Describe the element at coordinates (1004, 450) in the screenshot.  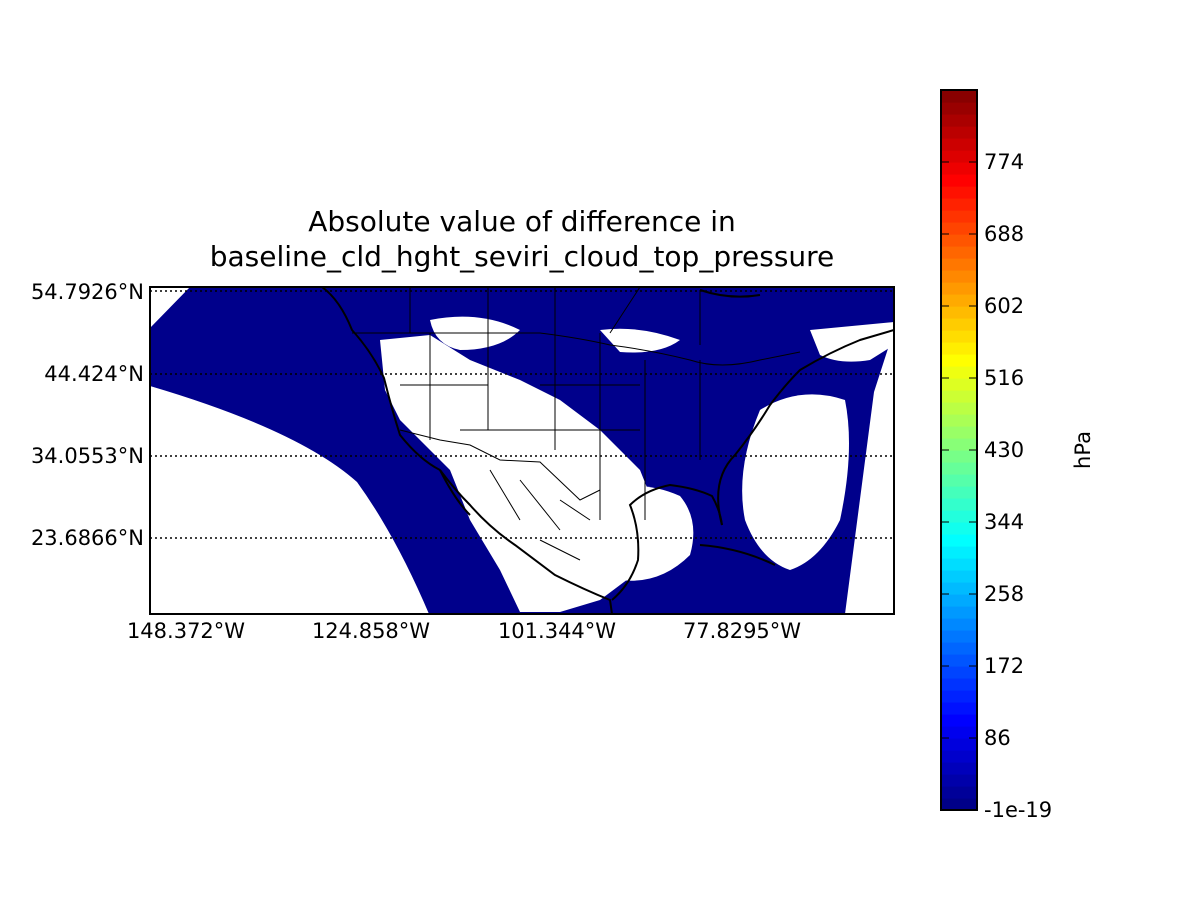
I see `colorbar-tick-label: 430` at that location.